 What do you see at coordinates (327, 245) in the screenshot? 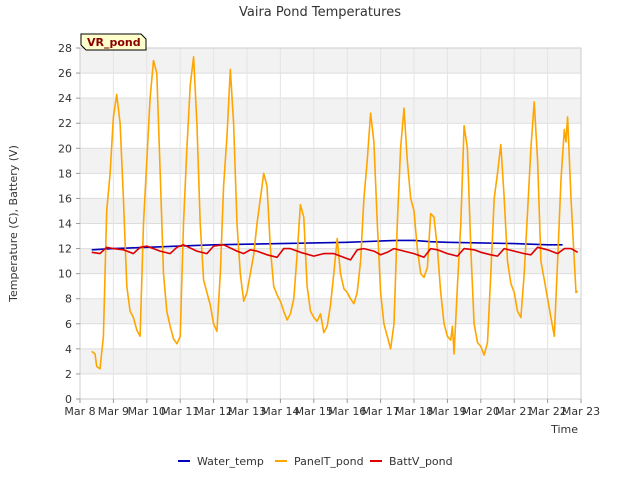
I see `series-line-water-temp` at bounding box center [327, 245].